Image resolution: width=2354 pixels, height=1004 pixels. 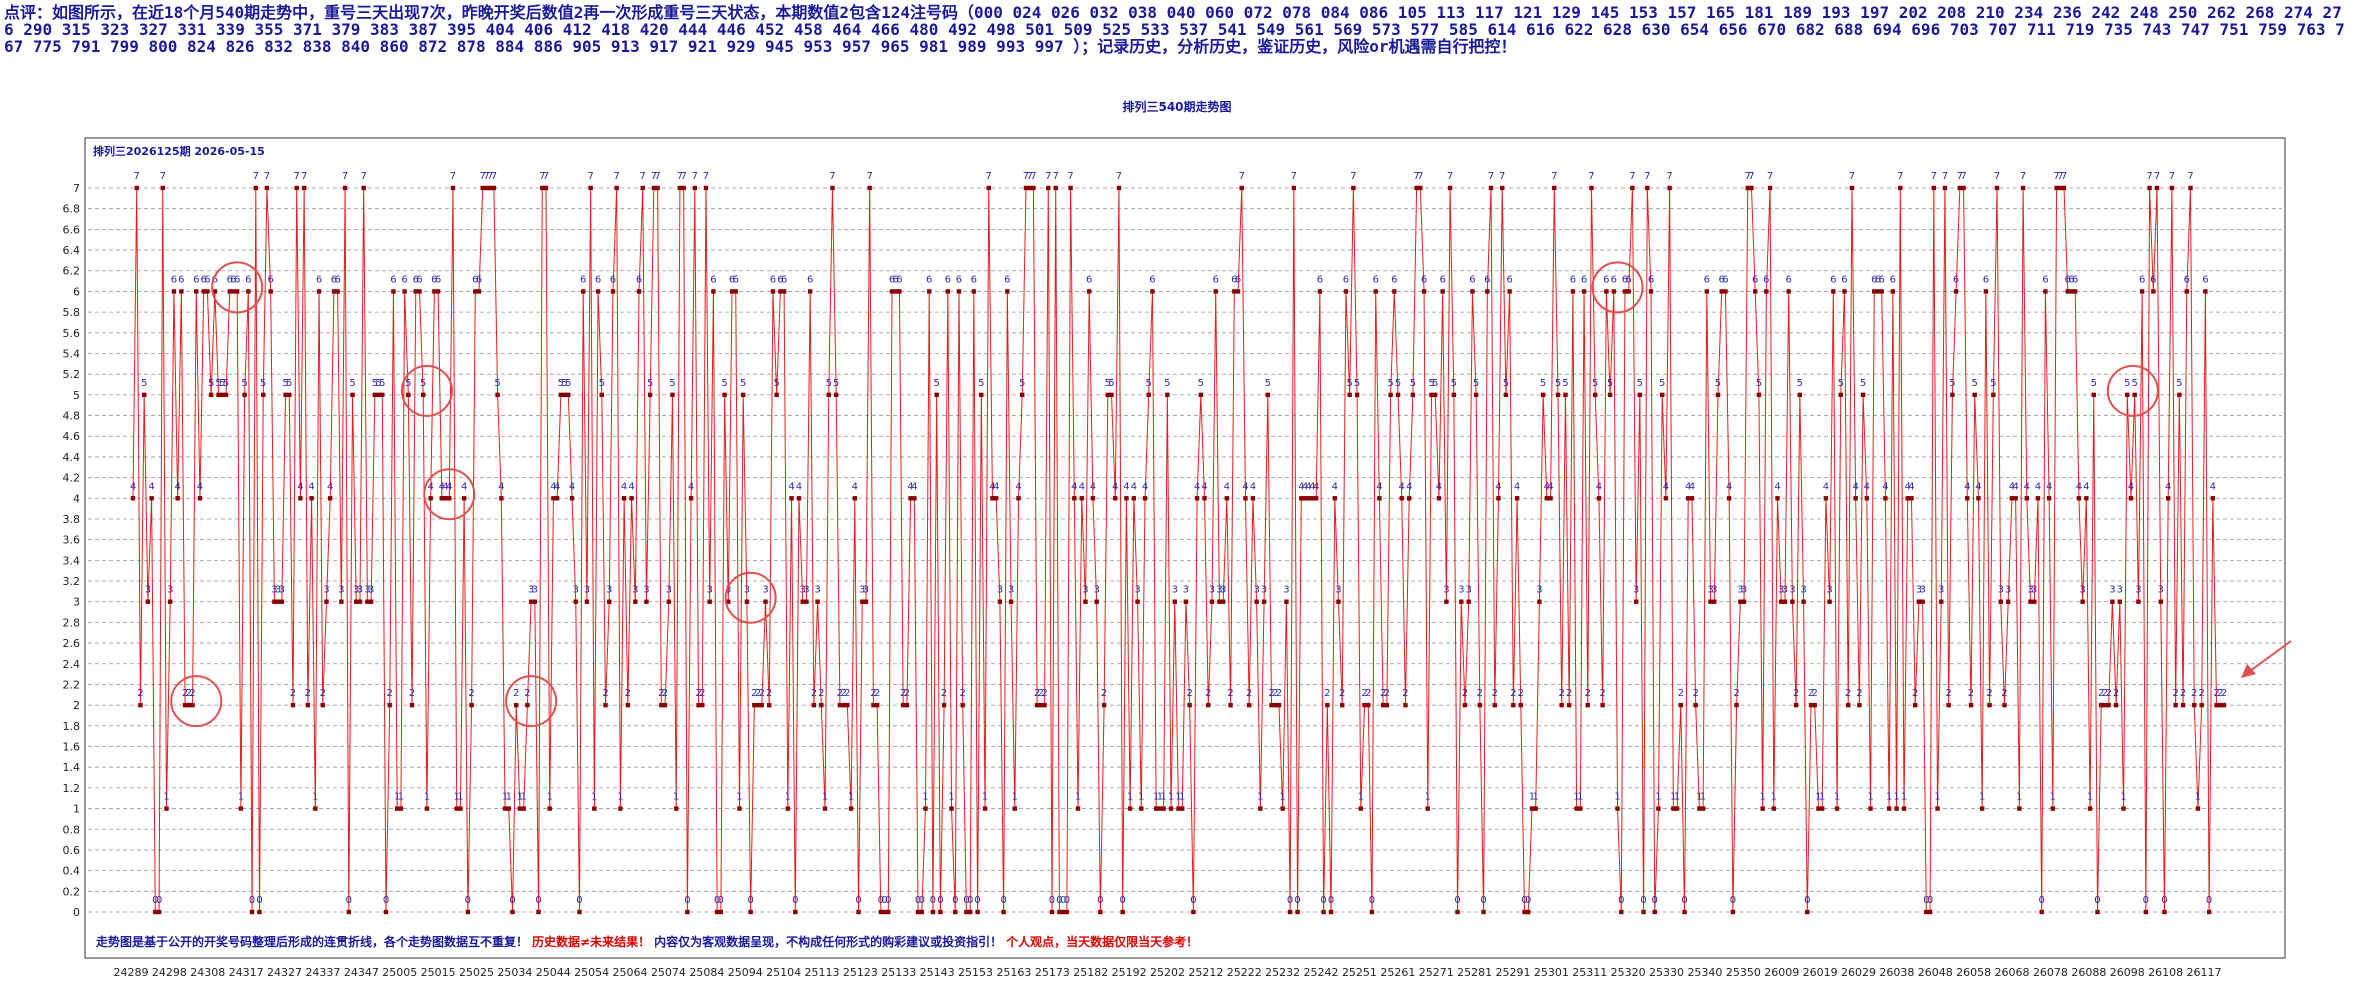 I want to click on y-tick-label: 1.6, so click(x=72, y=747).